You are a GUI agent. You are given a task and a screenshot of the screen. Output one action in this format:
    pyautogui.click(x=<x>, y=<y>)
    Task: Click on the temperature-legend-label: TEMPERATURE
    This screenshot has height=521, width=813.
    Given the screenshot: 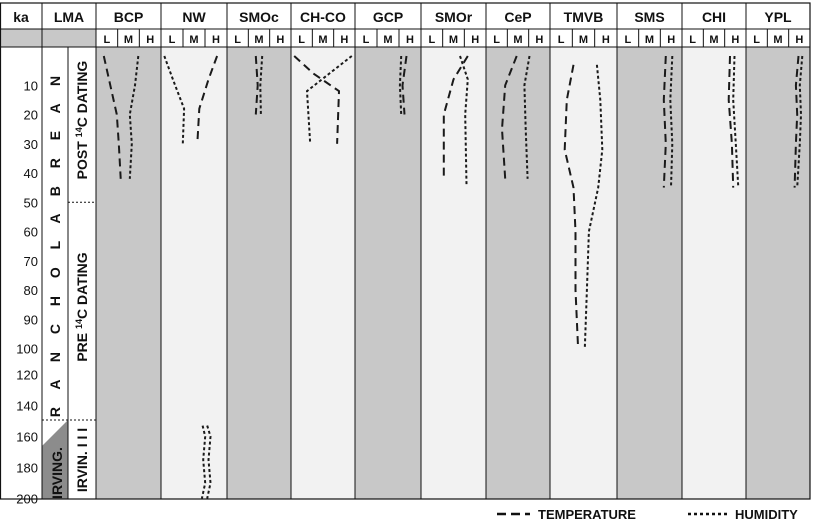 What is the action you would take?
    pyautogui.click(x=587, y=514)
    